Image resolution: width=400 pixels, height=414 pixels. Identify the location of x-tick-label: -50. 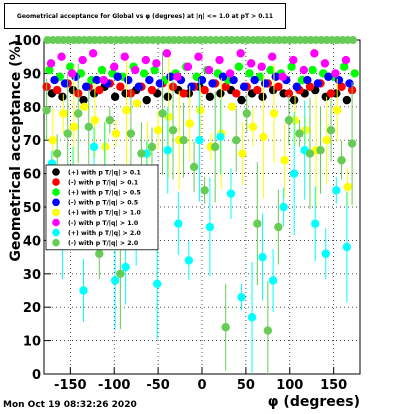
(158, 385).